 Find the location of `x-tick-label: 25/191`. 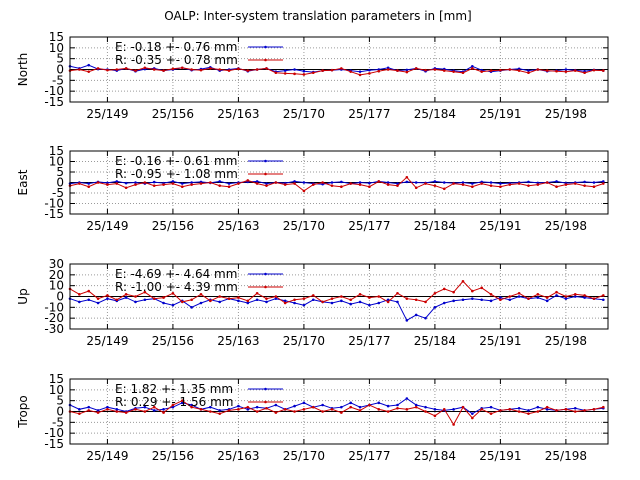

x-tick-label: 25/191 is located at coordinates (500, 341).